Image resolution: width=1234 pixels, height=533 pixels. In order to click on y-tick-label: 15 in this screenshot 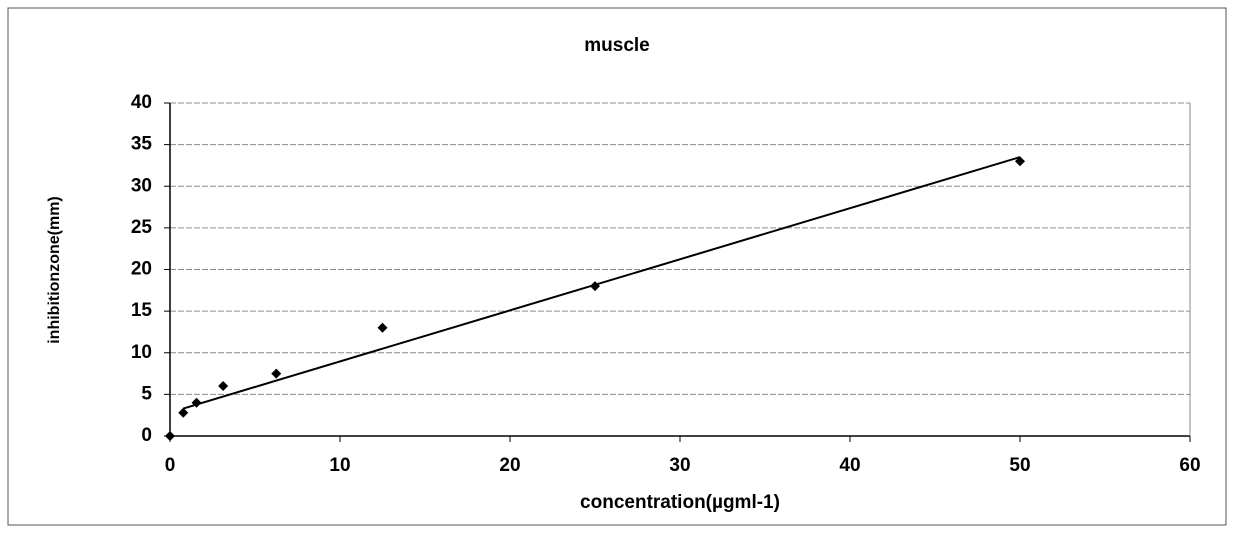, I will do `click(142, 310)`.